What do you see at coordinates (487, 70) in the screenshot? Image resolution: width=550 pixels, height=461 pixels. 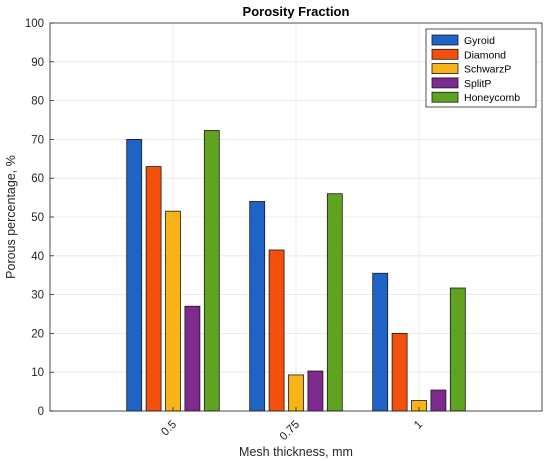 I see `legend-label-schwarzp: SchwarzP` at bounding box center [487, 70].